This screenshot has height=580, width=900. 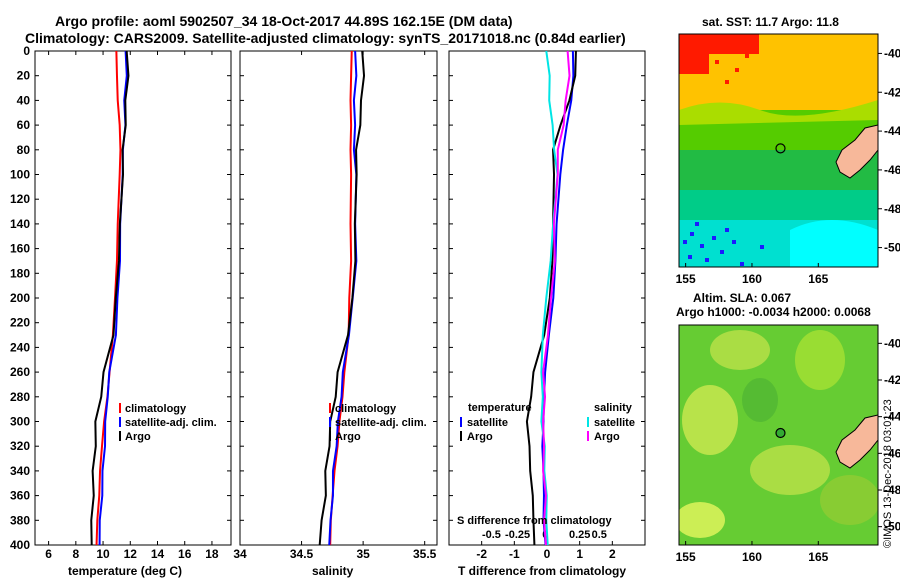 What do you see at coordinates (240, 554) in the screenshot?
I see `x-tick-label: 34` at bounding box center [240, 554].